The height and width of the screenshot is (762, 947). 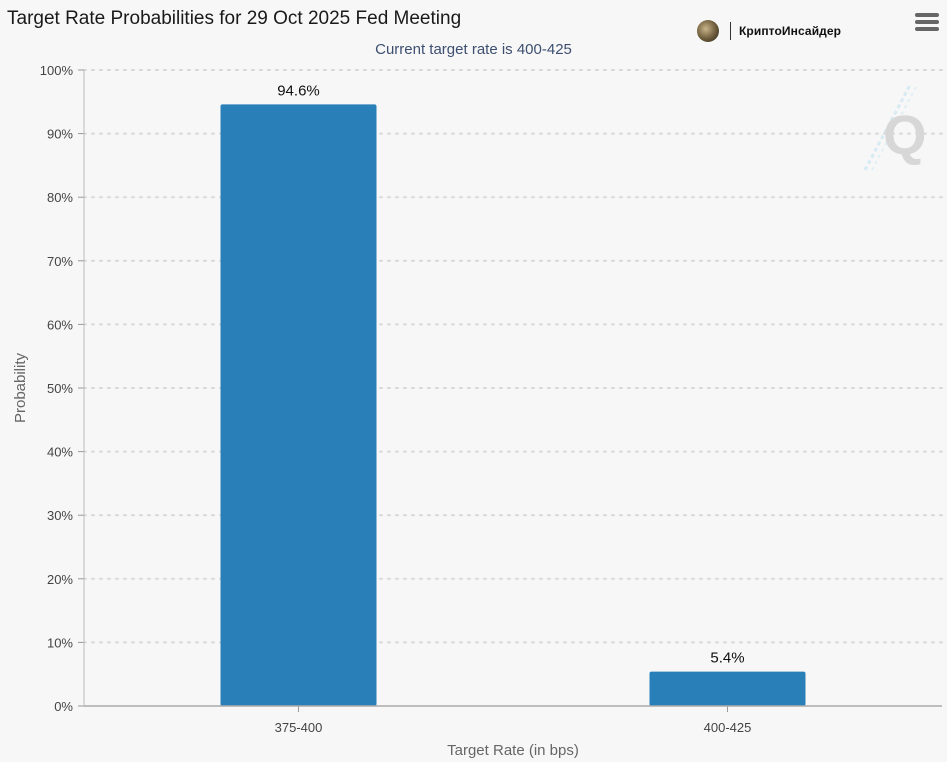 What do you see at coordinates (730, 31) in the screenshot?
I see `brand-divider` at bounding box center [730, 31].